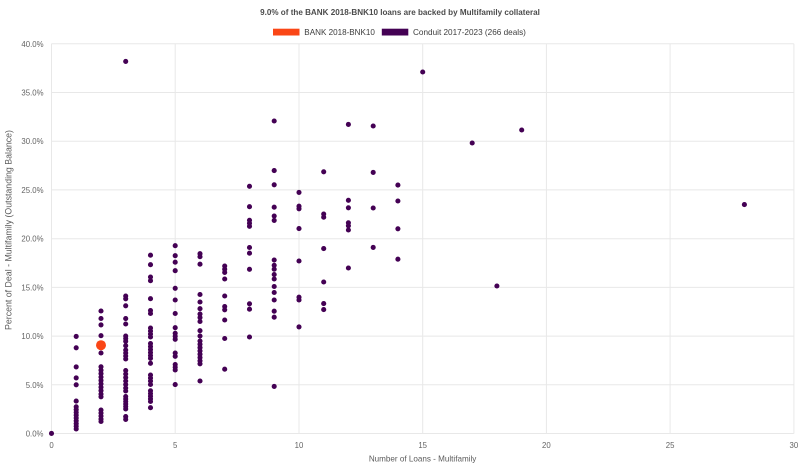 The height and width of the screenshot is (467, 800). What do you see at coordinates (35, 385) in the screenshot?
I see `svg-text: 5.0%` at bounding box center [35, 385].